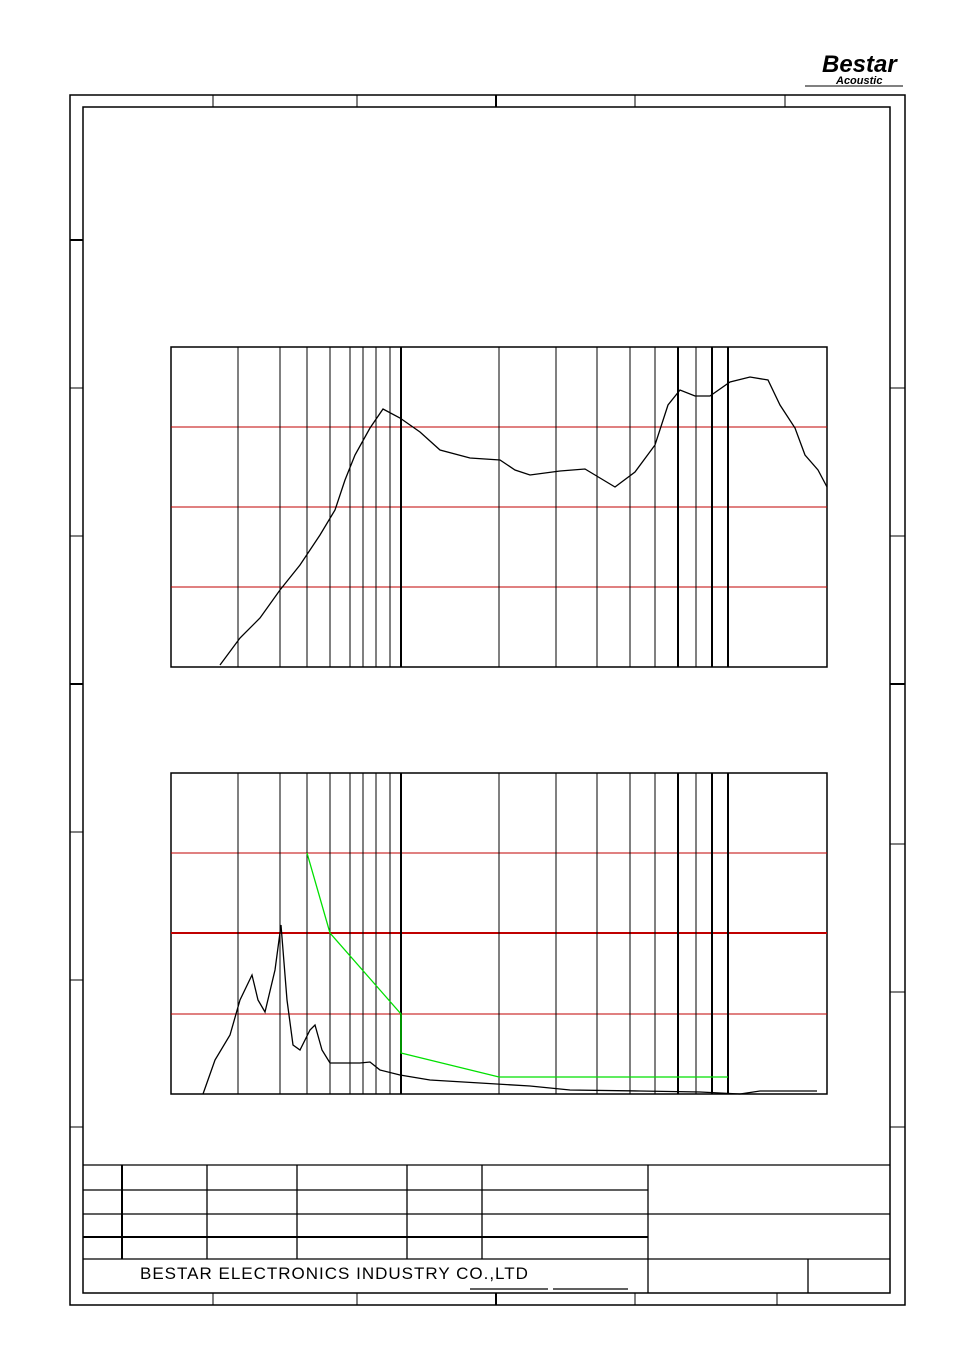 This screenshot has width=954, height=1350. What do you see at coordinates (486, 1228) in the screenshot?
I see `title-block` at bounding box center [486, 1228].